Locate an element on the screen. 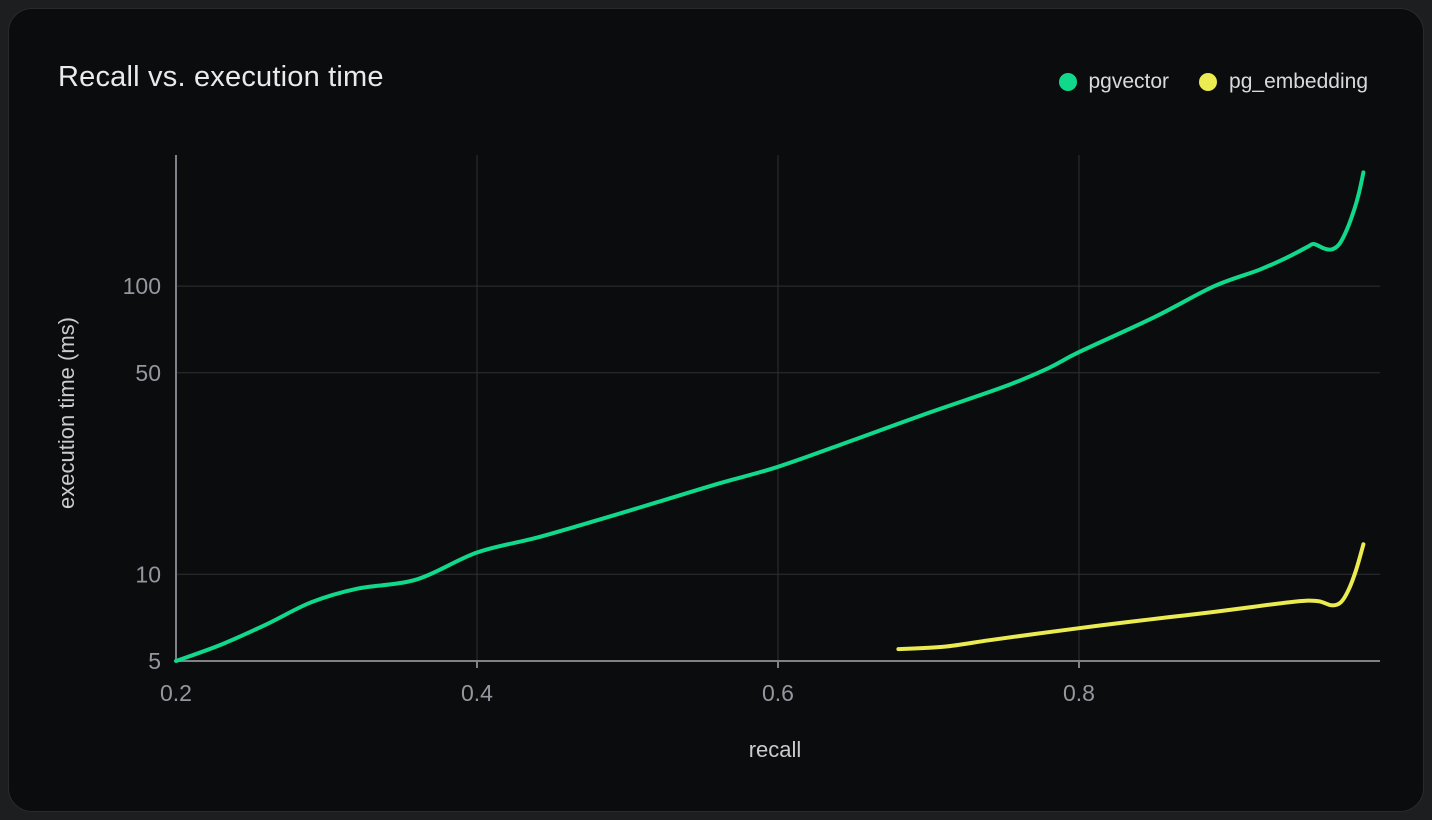 The height and width of the screenshot is (820, 1432). legend-item-pgvector: pgvector is located at coordinates (1114, 82).